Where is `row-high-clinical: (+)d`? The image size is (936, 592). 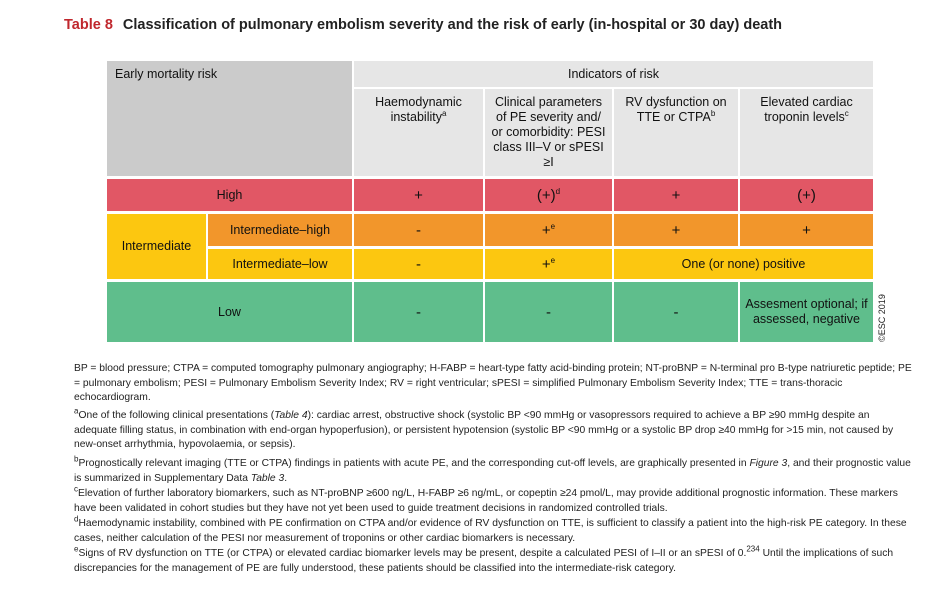
row-high-clinical: (+)d is located at coordinates (548, 195).